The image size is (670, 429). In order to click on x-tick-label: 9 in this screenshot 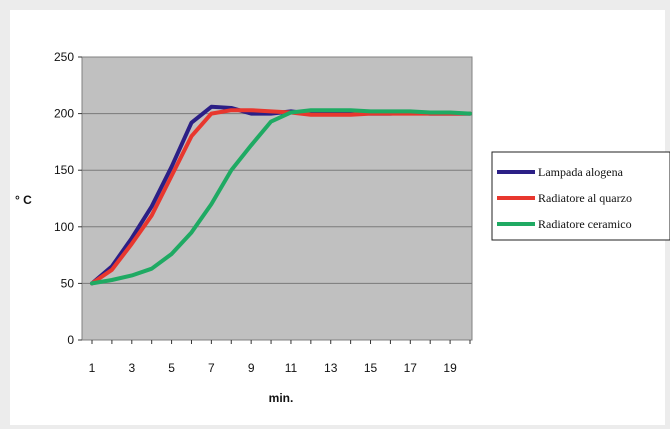, I will do `click(251, 368)`.